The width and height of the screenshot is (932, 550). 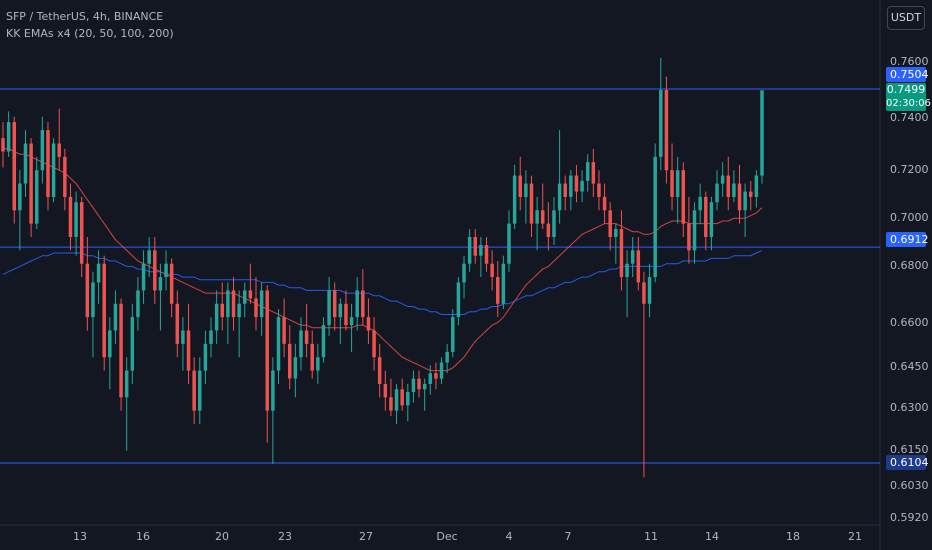 I want to click on price-tick-label: 0.6300, so click(x=909, y=407).